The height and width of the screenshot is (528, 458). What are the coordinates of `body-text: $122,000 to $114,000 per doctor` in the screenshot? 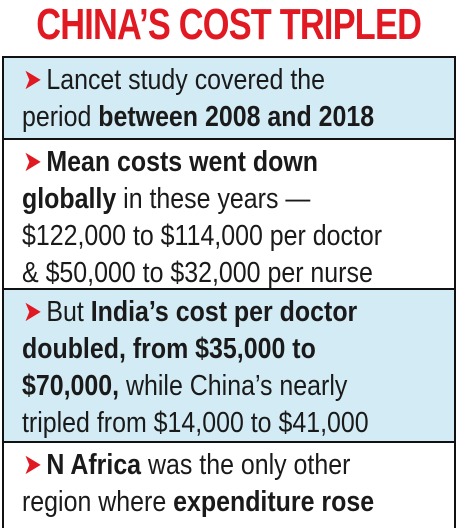 It's located at (202, 236).